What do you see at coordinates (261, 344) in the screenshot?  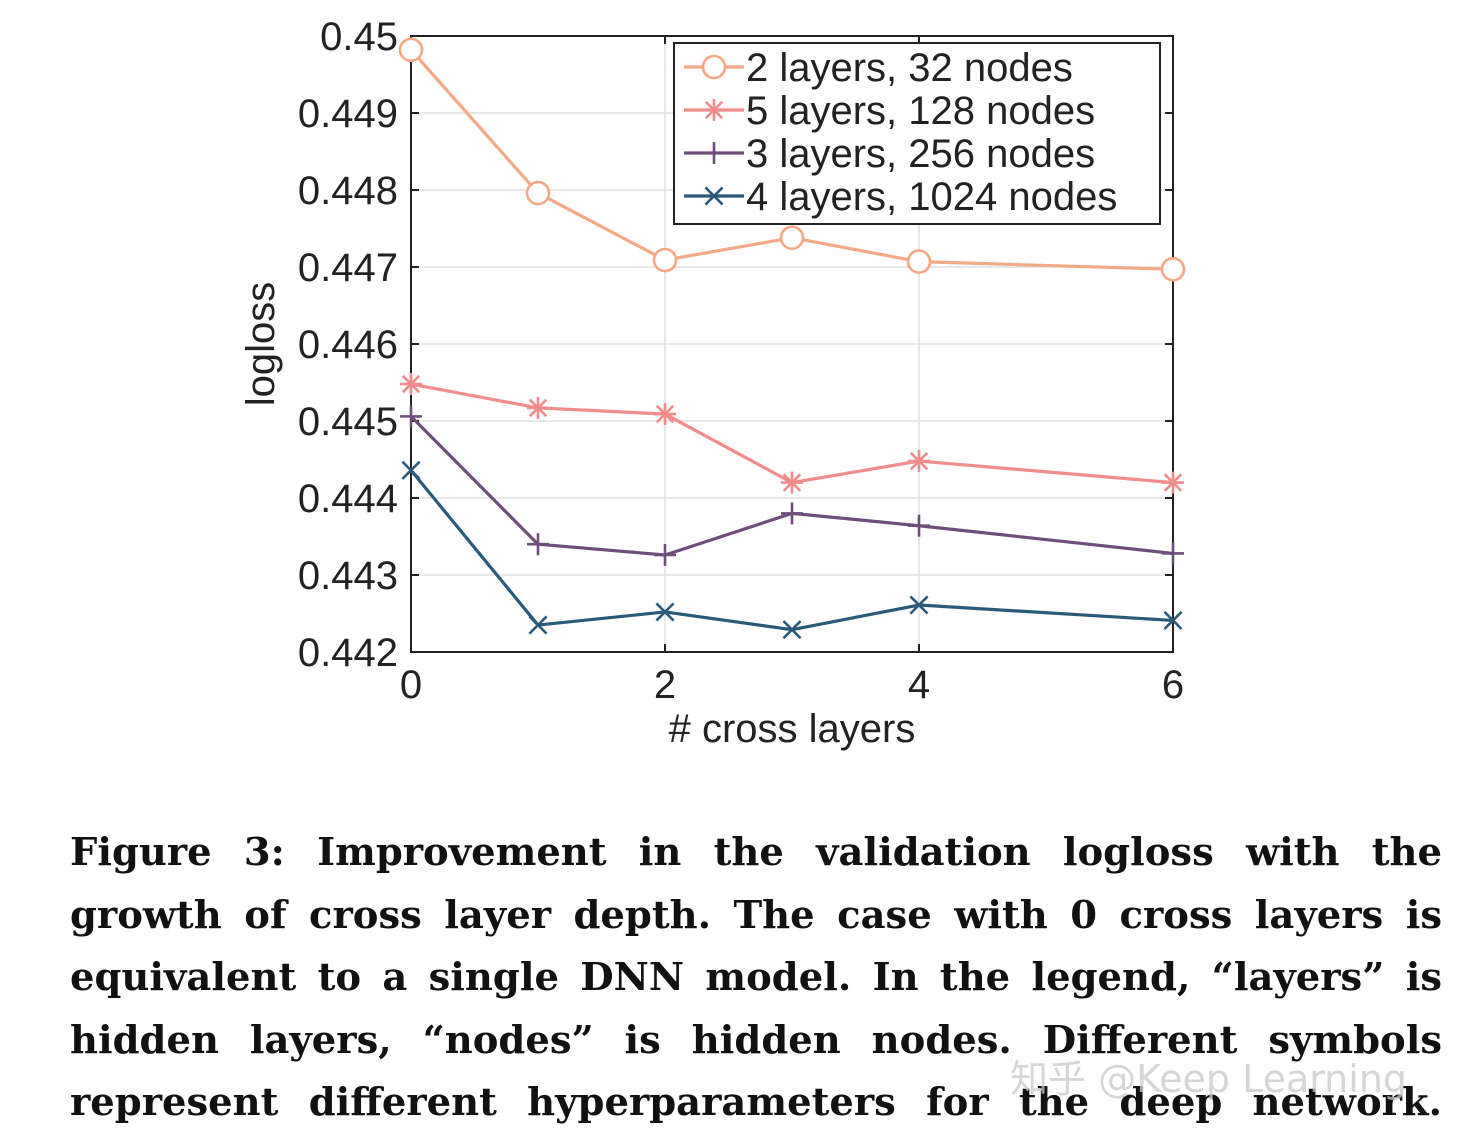 I see `y-axis-label: logloss` at bounding box center [261, 344].